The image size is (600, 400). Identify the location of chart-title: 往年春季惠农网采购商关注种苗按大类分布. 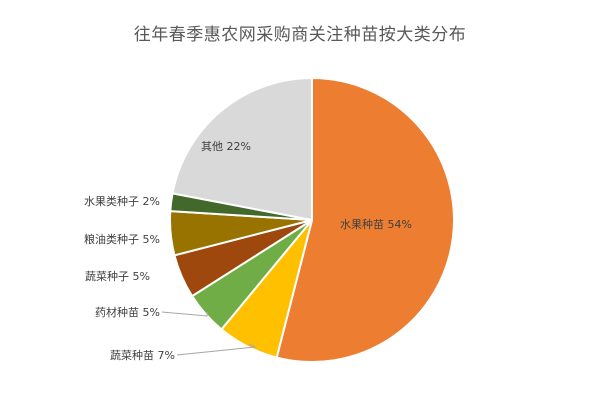
(300, 35).